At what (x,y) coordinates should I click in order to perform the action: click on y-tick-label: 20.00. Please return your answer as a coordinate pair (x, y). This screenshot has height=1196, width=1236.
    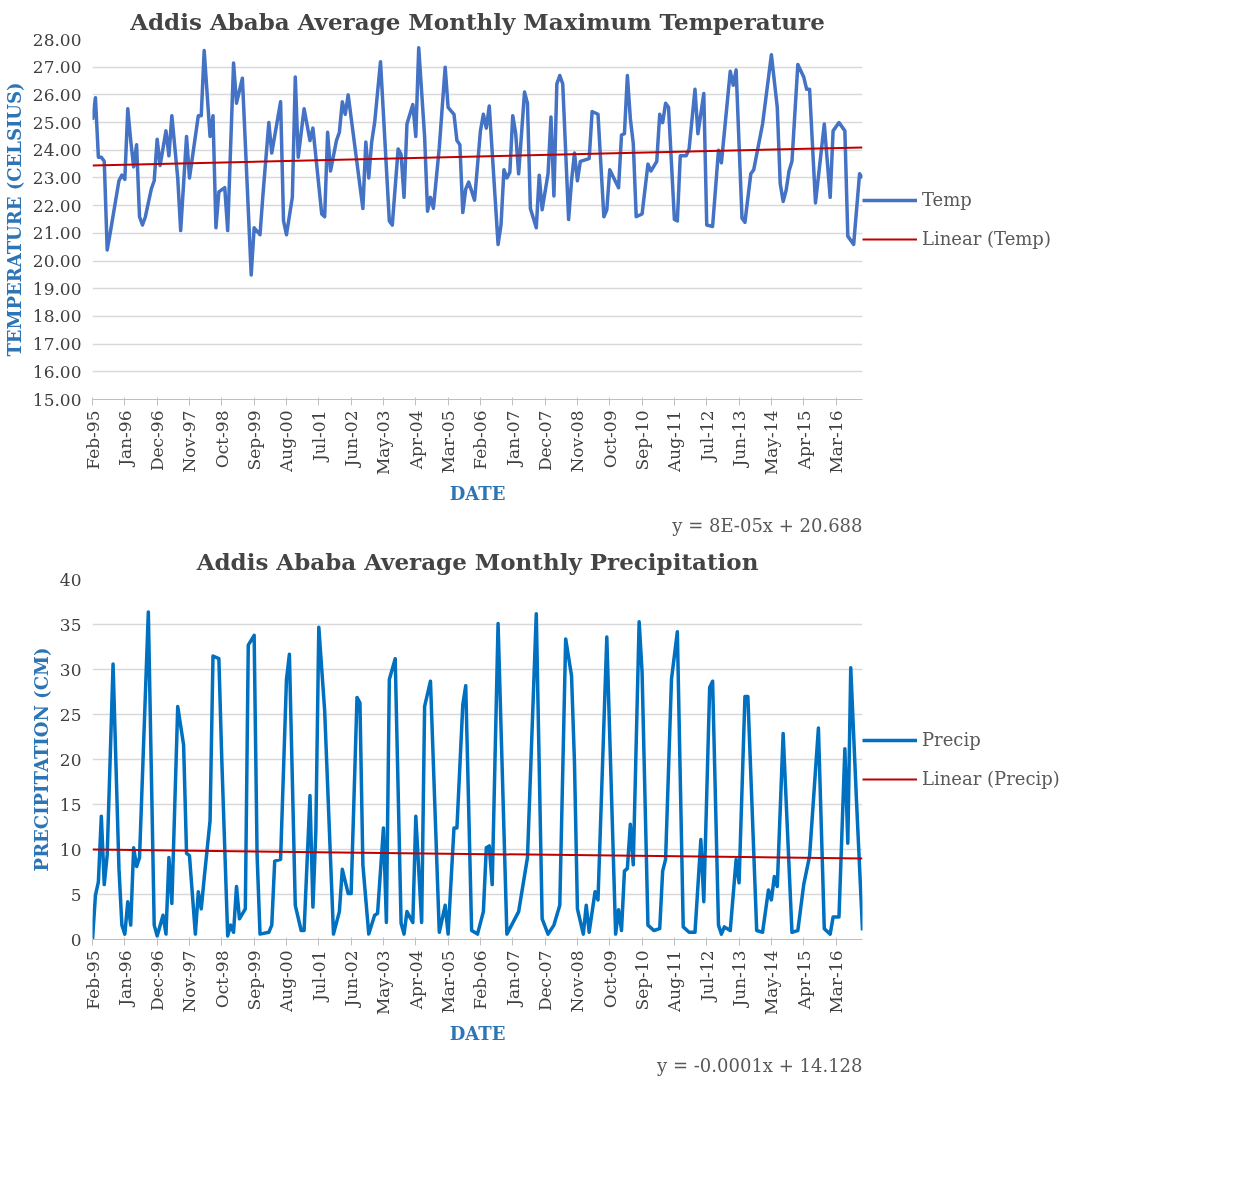
    Looking at the image, I should click on (57, 261).